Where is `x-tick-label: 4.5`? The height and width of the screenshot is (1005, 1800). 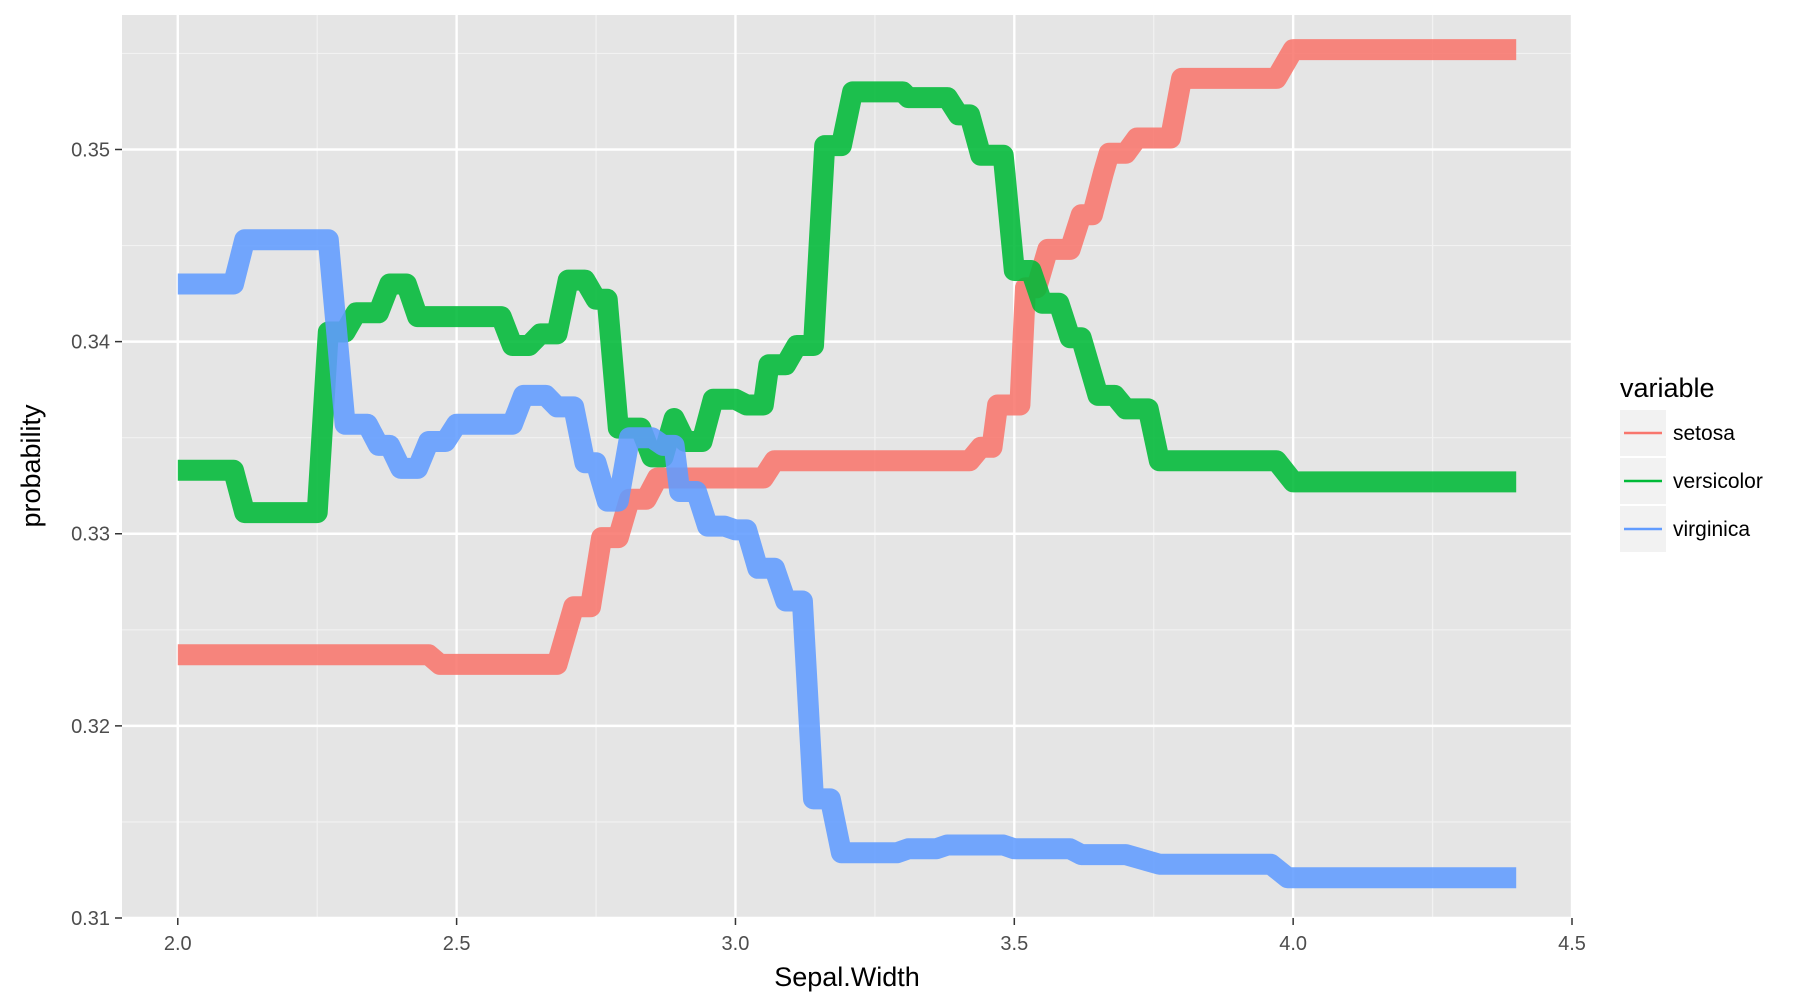 x-tick-label: 4.5 is located at coordinates (1572, 944).